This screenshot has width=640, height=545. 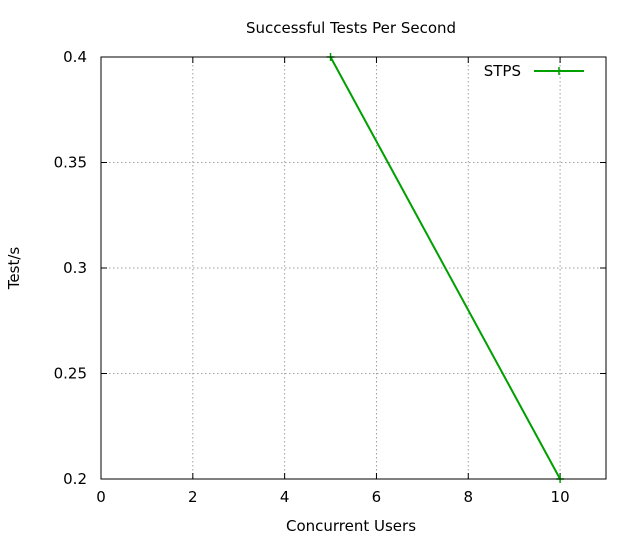 What do you see at coordinates (502, 71) in the screenshot?
I see `legend-label: STPS` at bounding box center [502, 71].